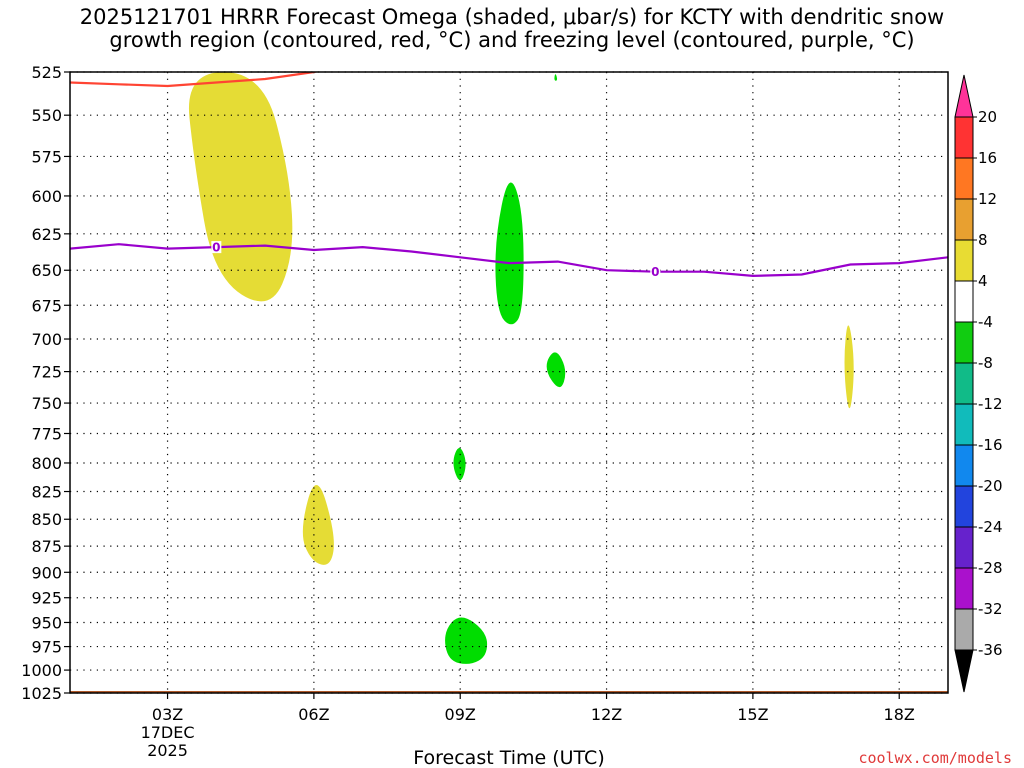  I want to click on omega-region-upward-motion-early, so click(240, 187).